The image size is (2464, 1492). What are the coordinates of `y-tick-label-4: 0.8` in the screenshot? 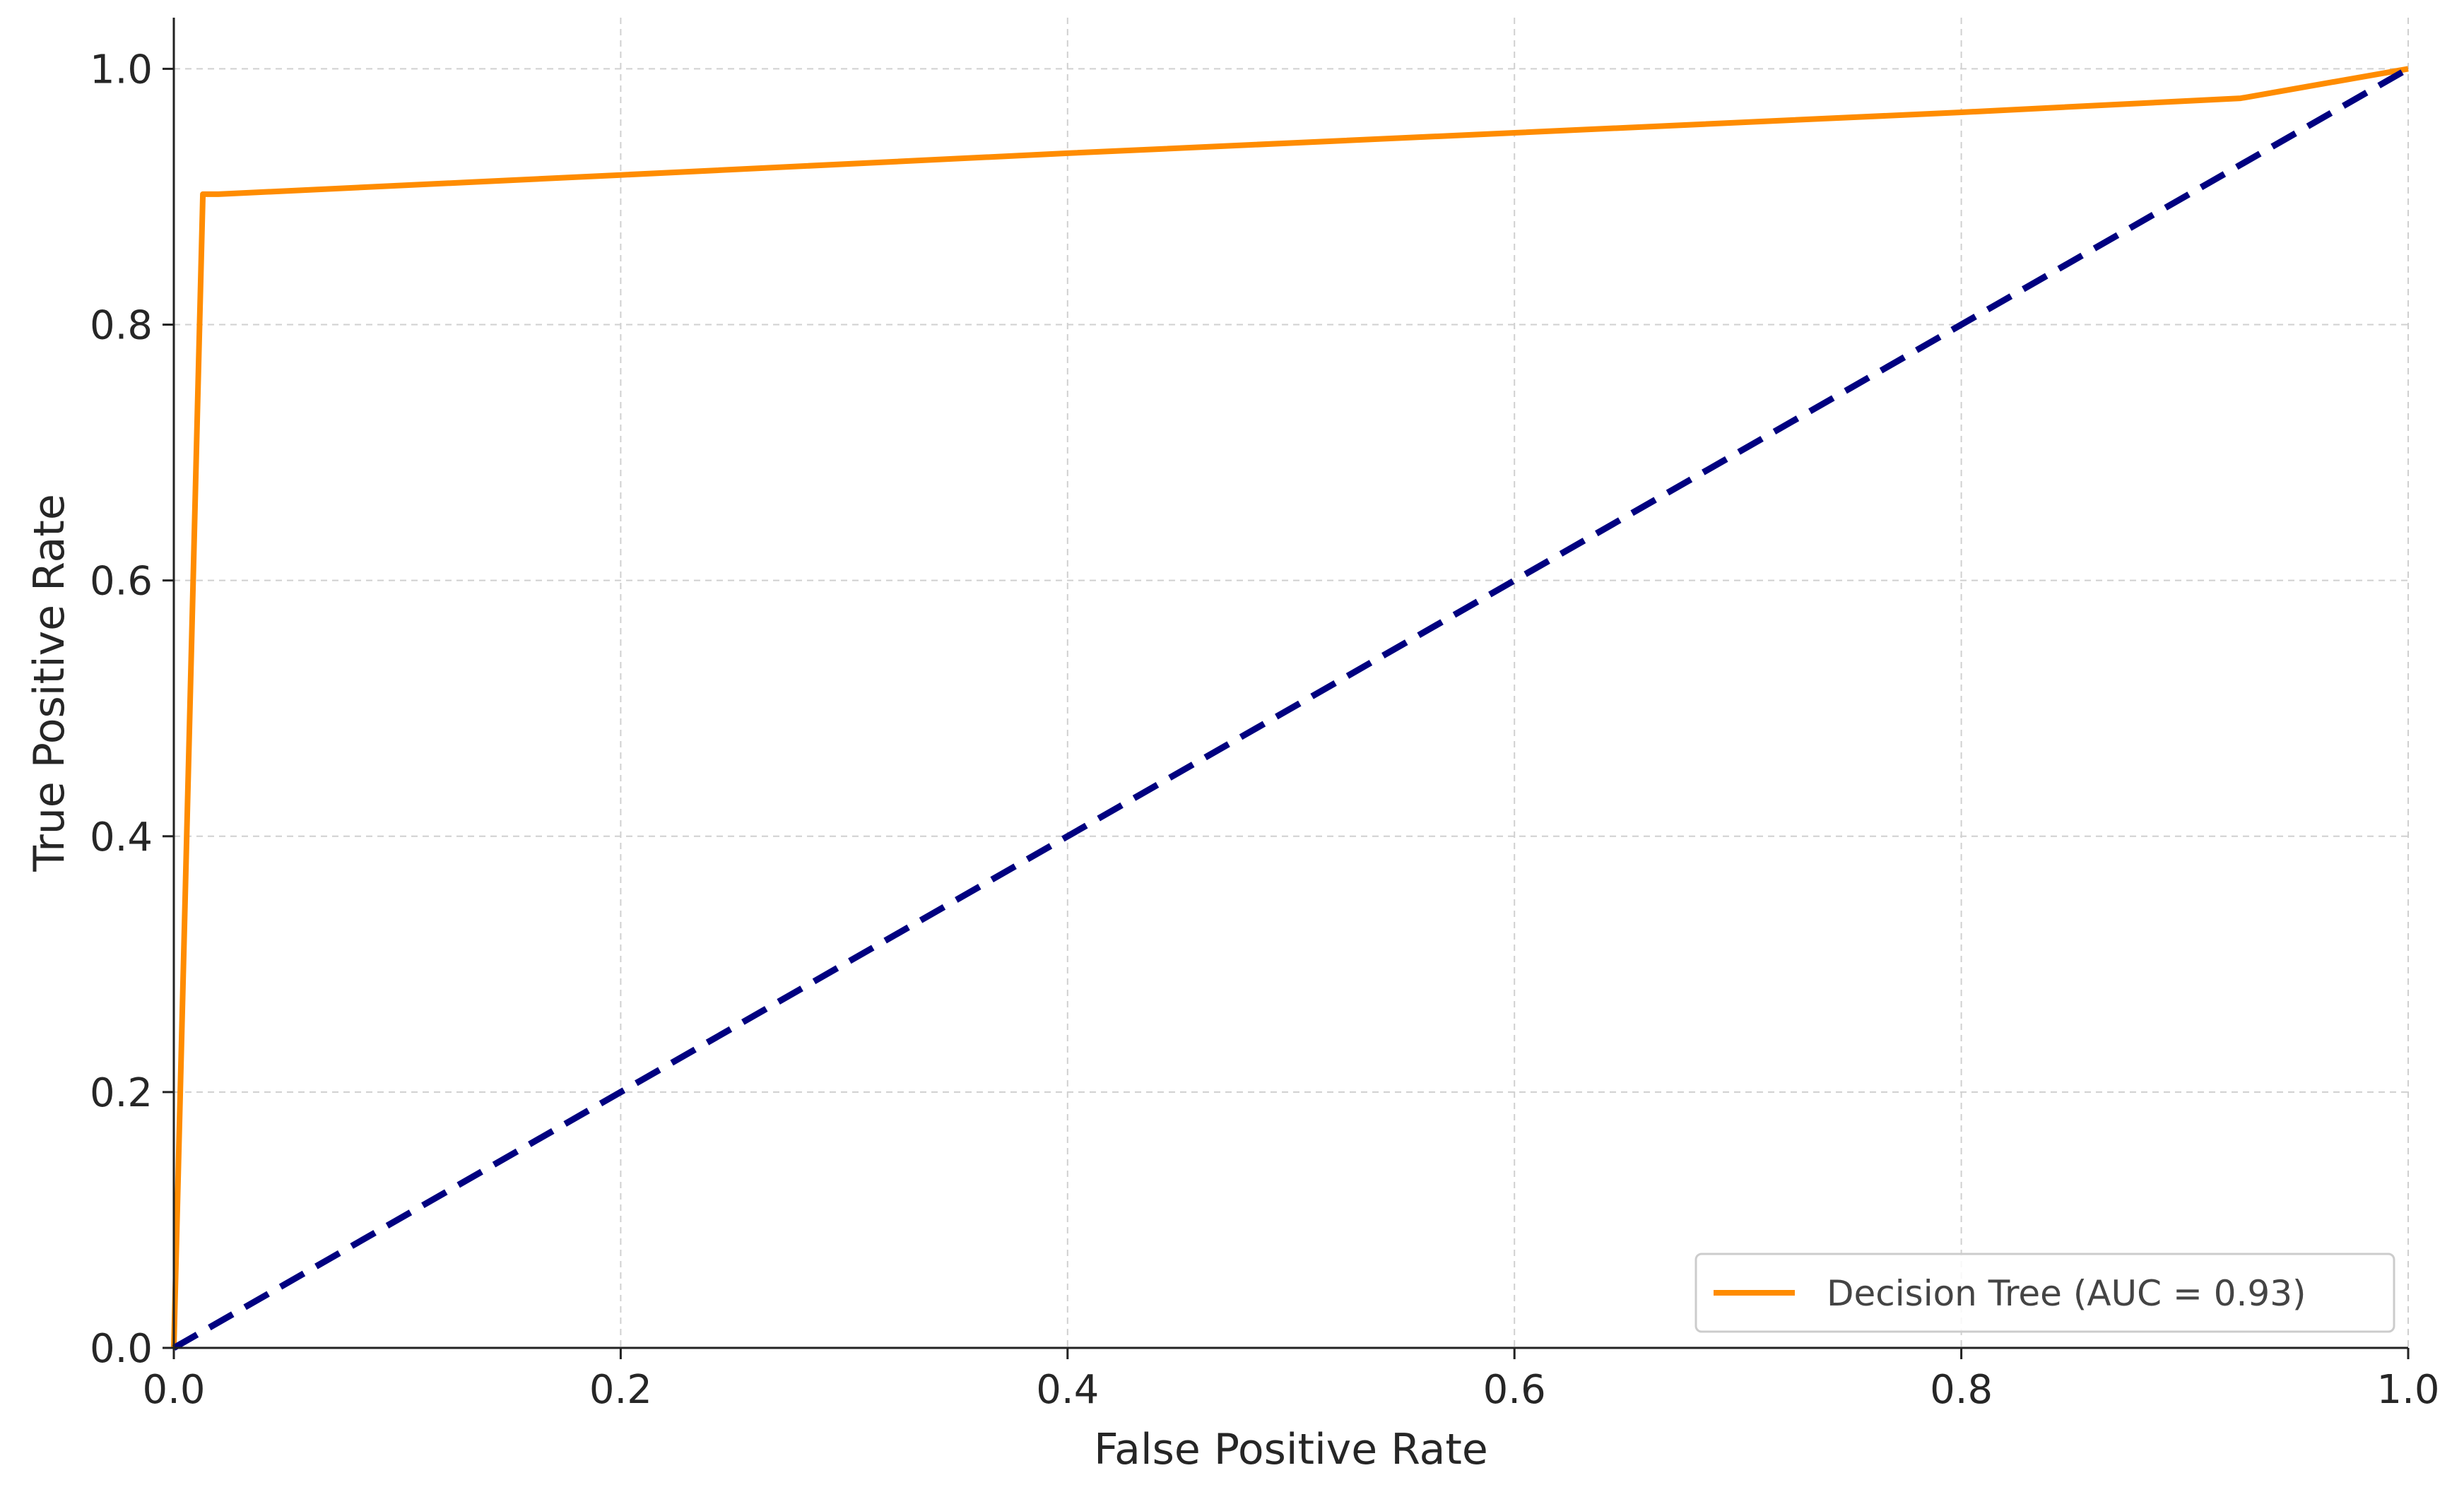 It's located at (121, 326).